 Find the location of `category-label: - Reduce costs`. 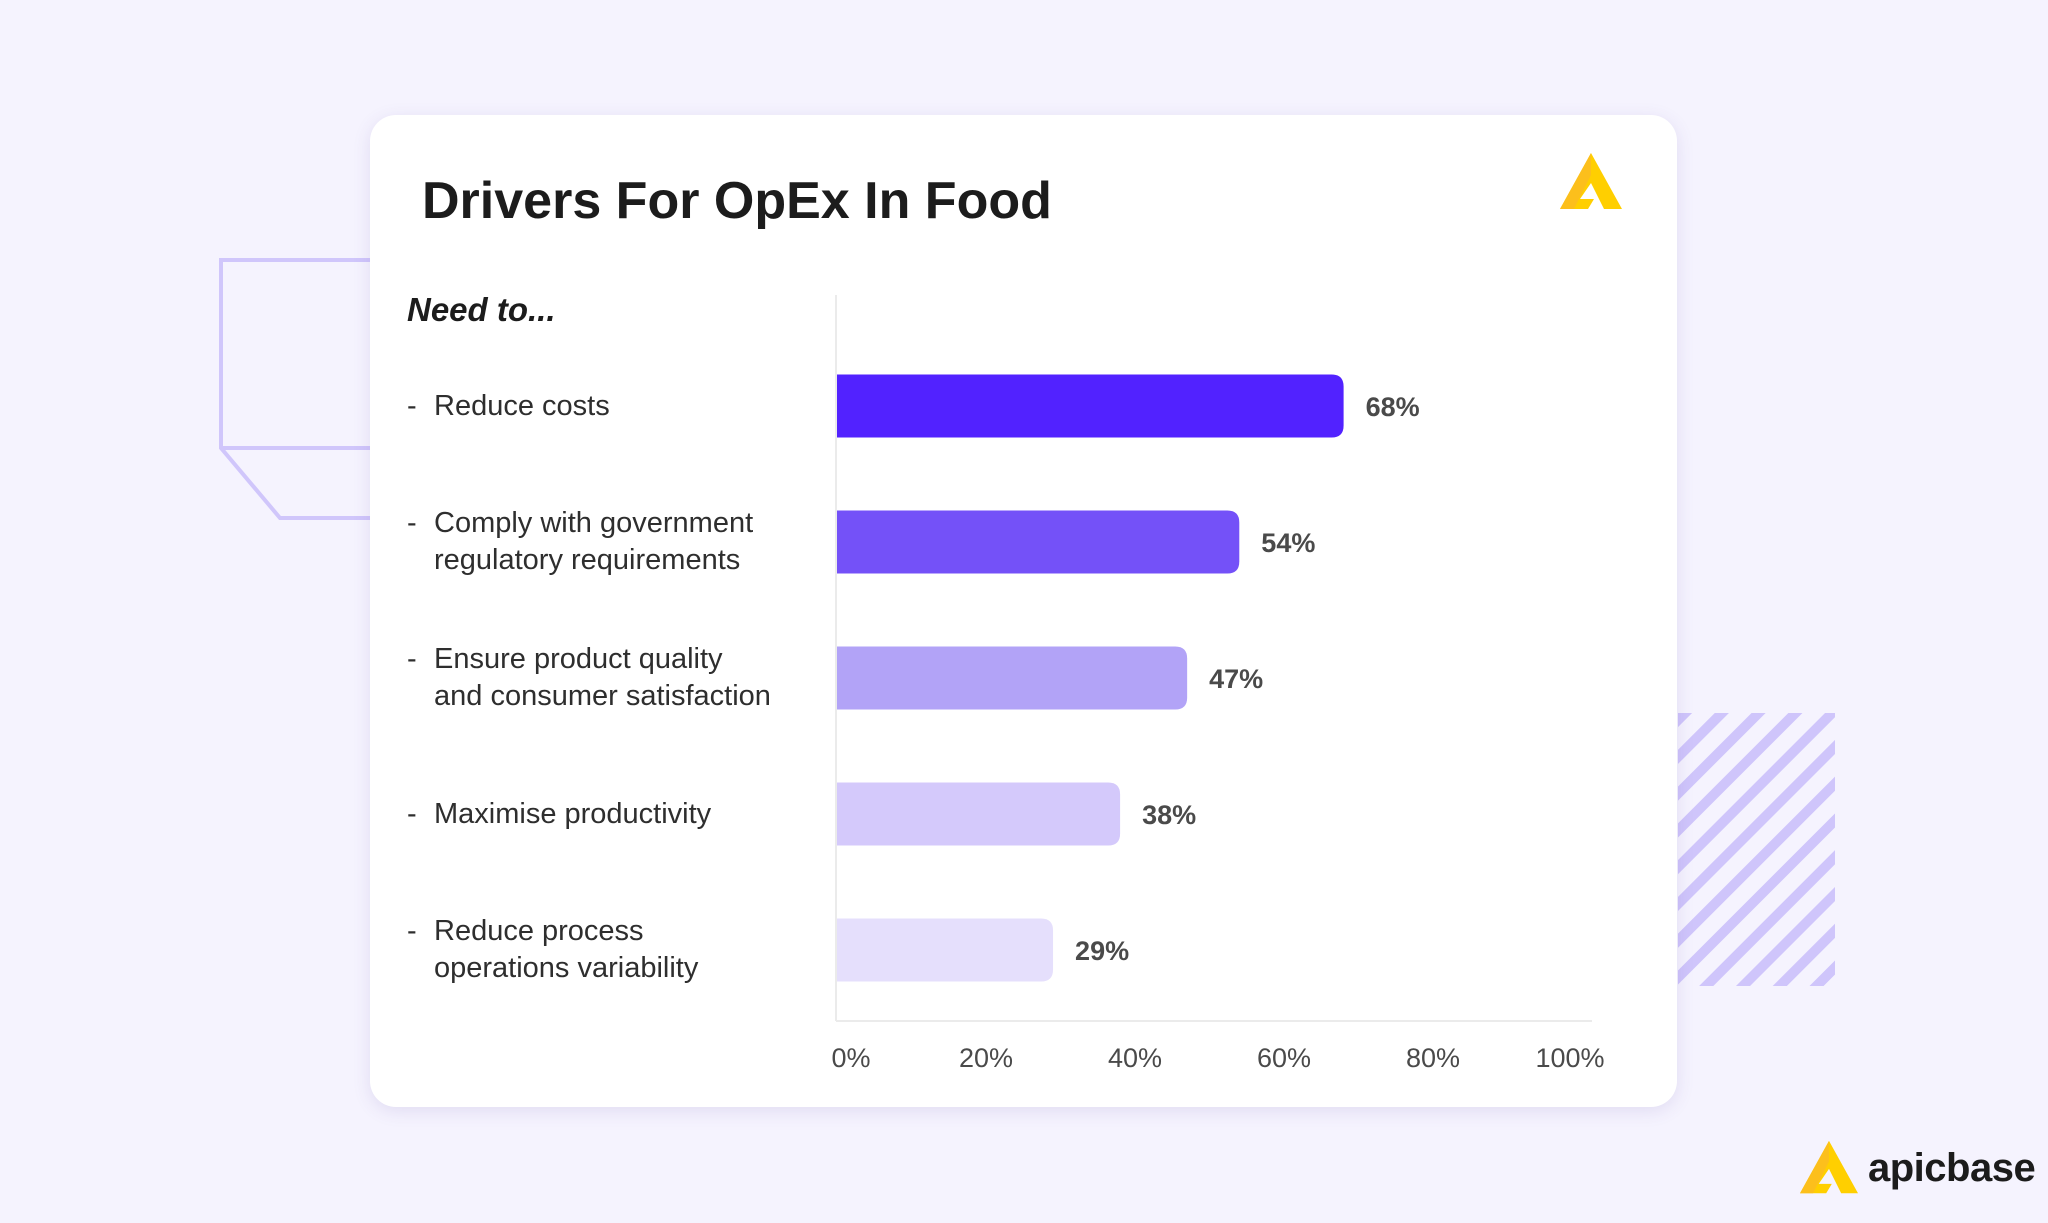

category-label: - Reduce costs is located at coordinates (508, 406).